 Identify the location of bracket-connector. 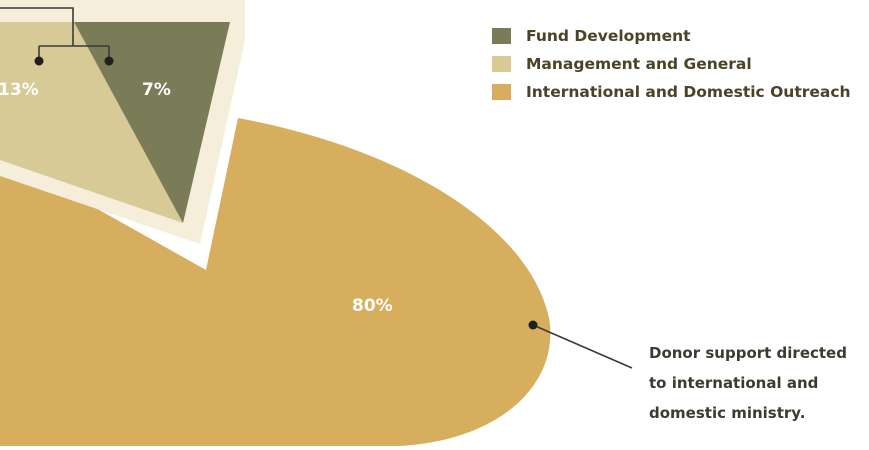
(55, 33).